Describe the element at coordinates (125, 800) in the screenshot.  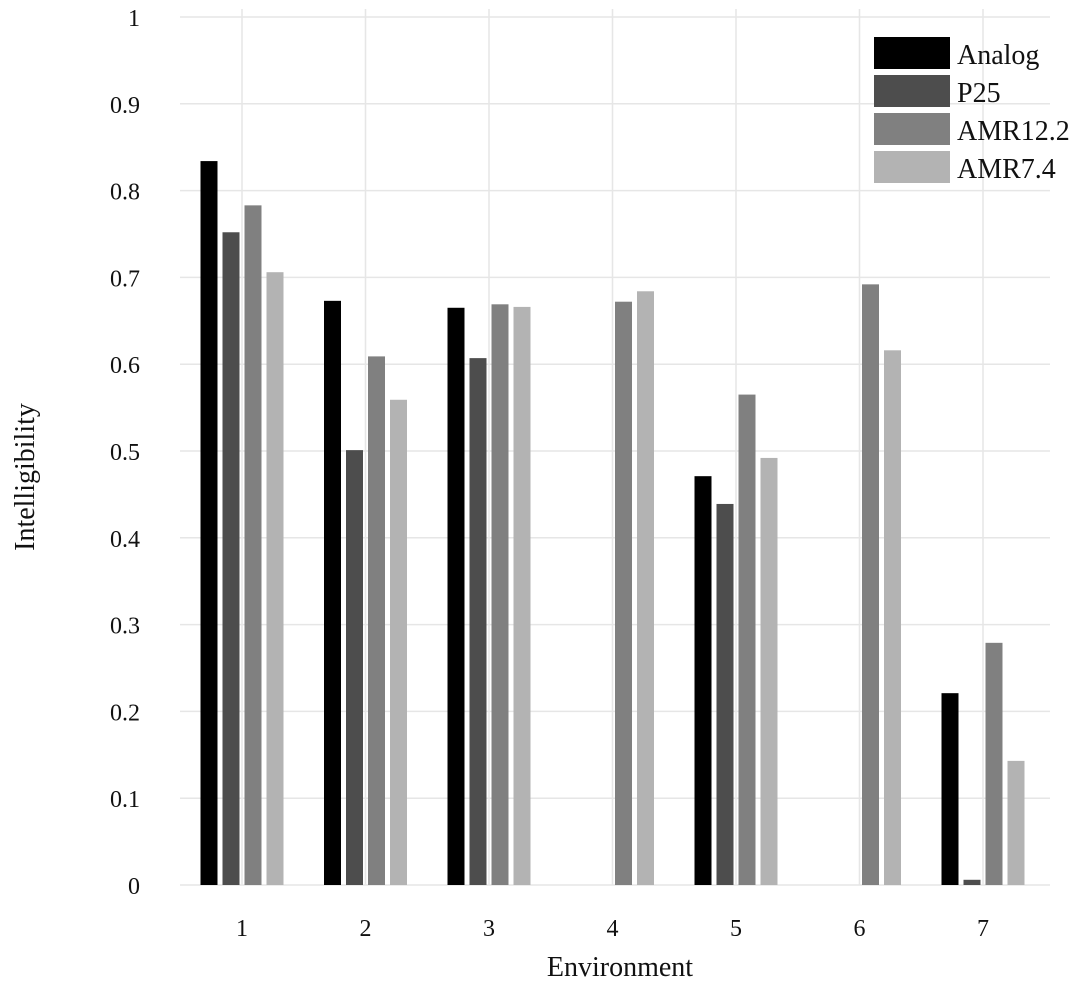
I see `y-tick-label: 0.1` at that location.